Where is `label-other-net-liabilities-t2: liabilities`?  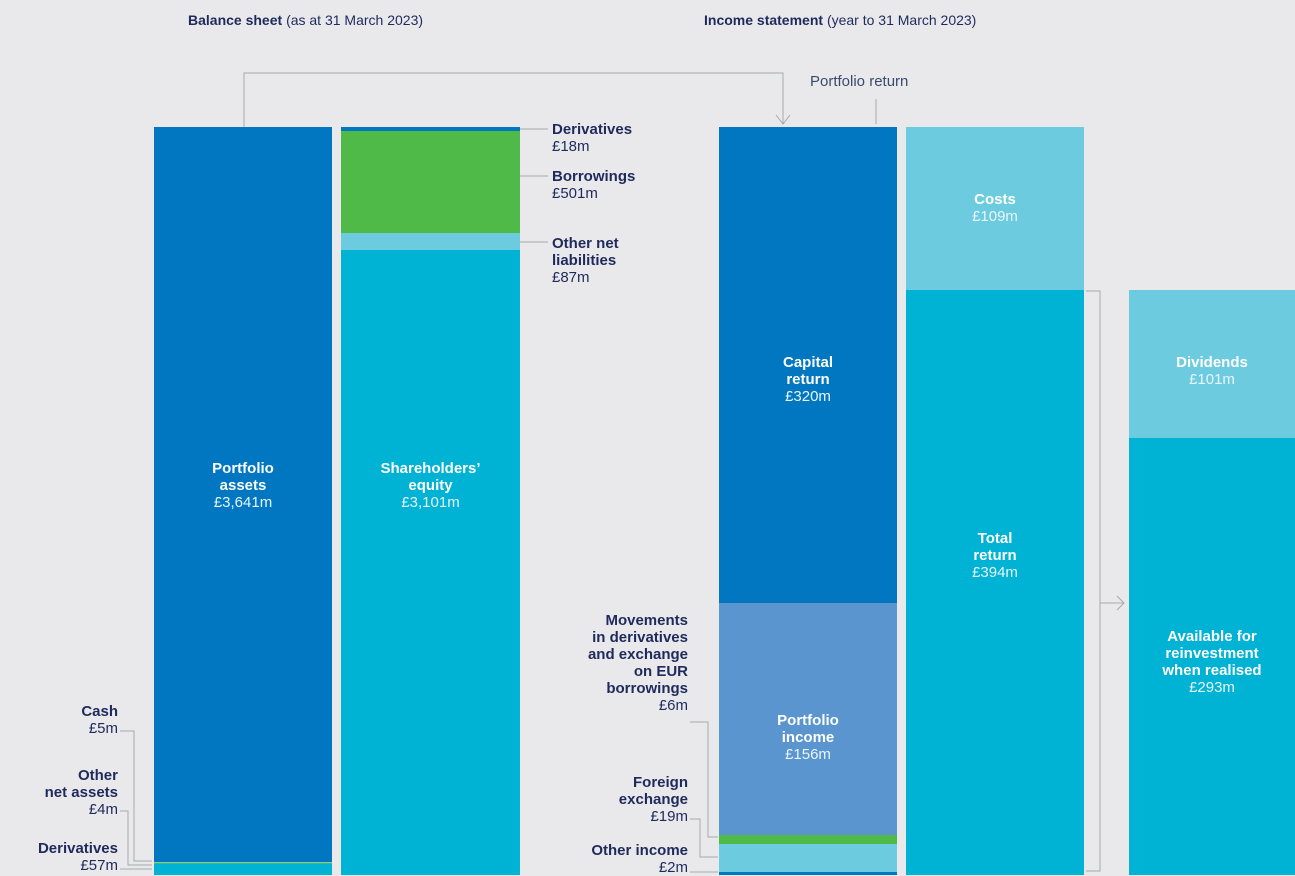
label-other-net-liabilities-t2: liabilities is located at coordinates (584, 260).